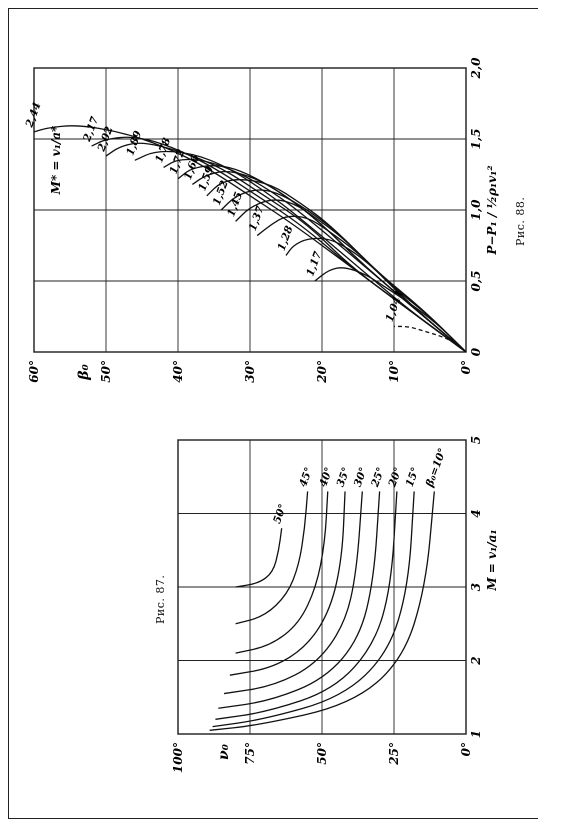 This screenshot has width=561, height=831. I want to click on fig87-series-label: 25°, so click(378, 478).